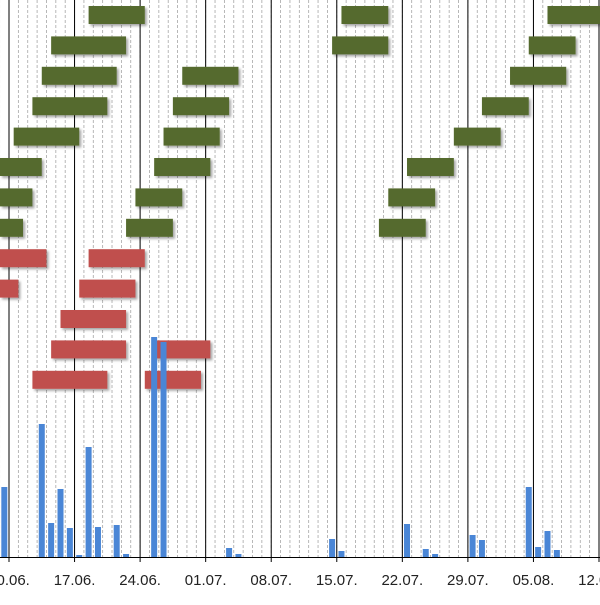 Image resolution: width=600 pixels, height=605 pixels. I want to click on x-tick-label: 10.06., so click(15, 580).